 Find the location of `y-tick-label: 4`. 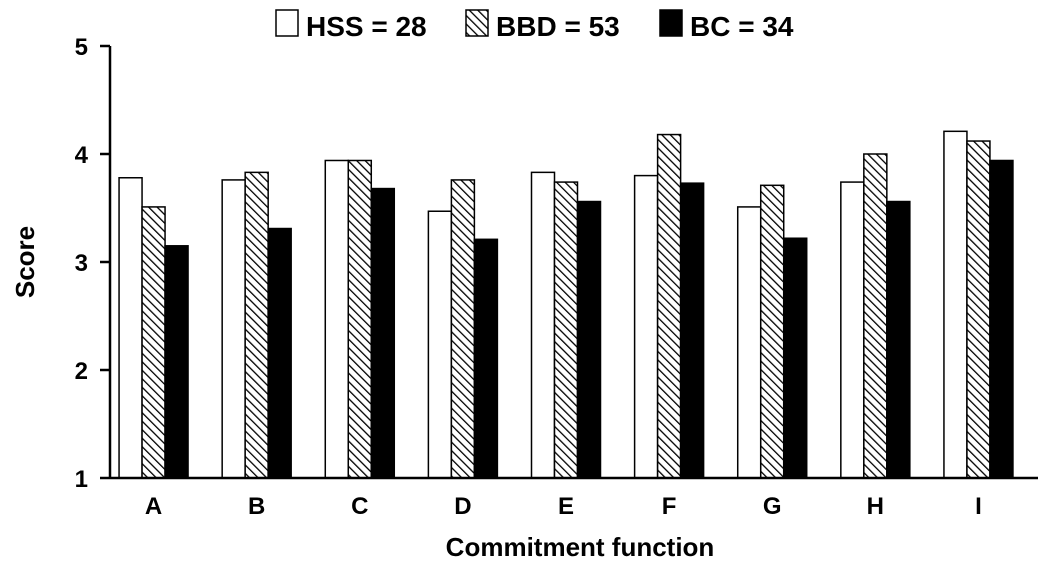

y-tick-label: 4 is located at coordinates (82, 155).